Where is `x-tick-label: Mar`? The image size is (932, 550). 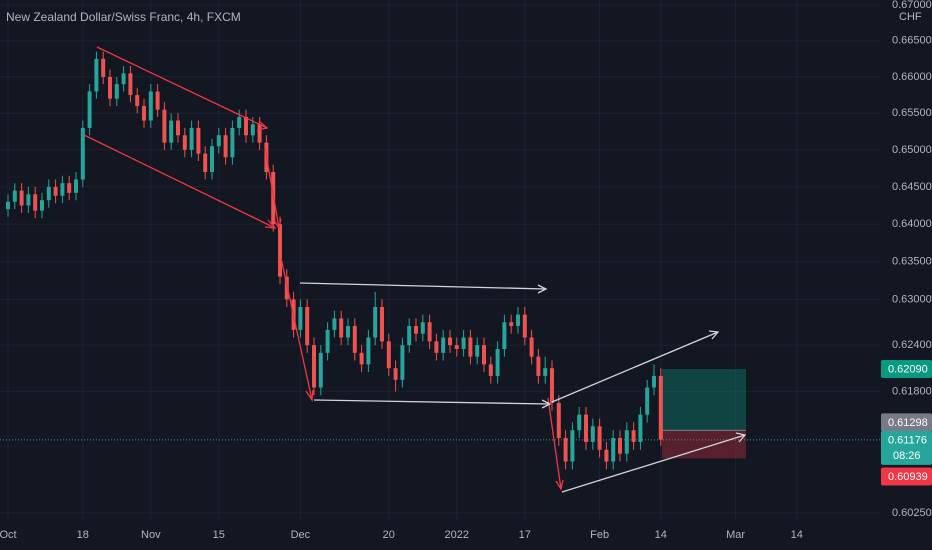 x-tick-label: Mar is located at coordinates (735, 535).